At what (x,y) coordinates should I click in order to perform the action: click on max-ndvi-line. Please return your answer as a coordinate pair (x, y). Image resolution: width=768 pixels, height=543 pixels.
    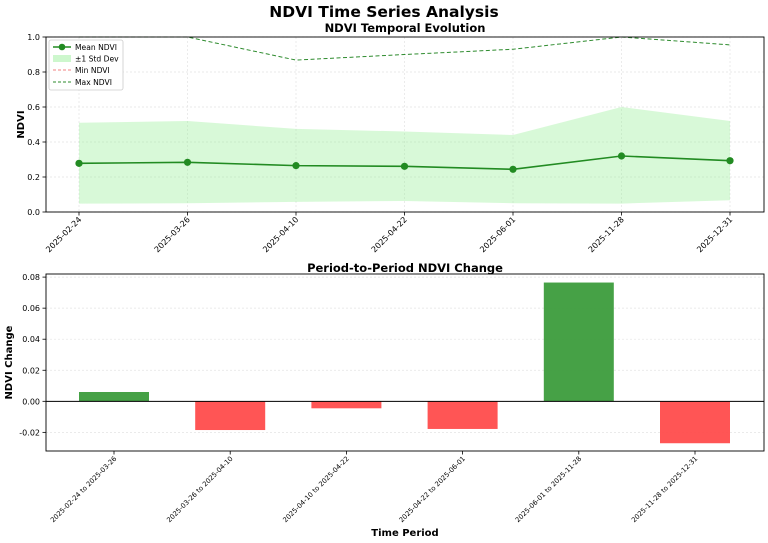
    Looking at the image, I should click on (405, 48).